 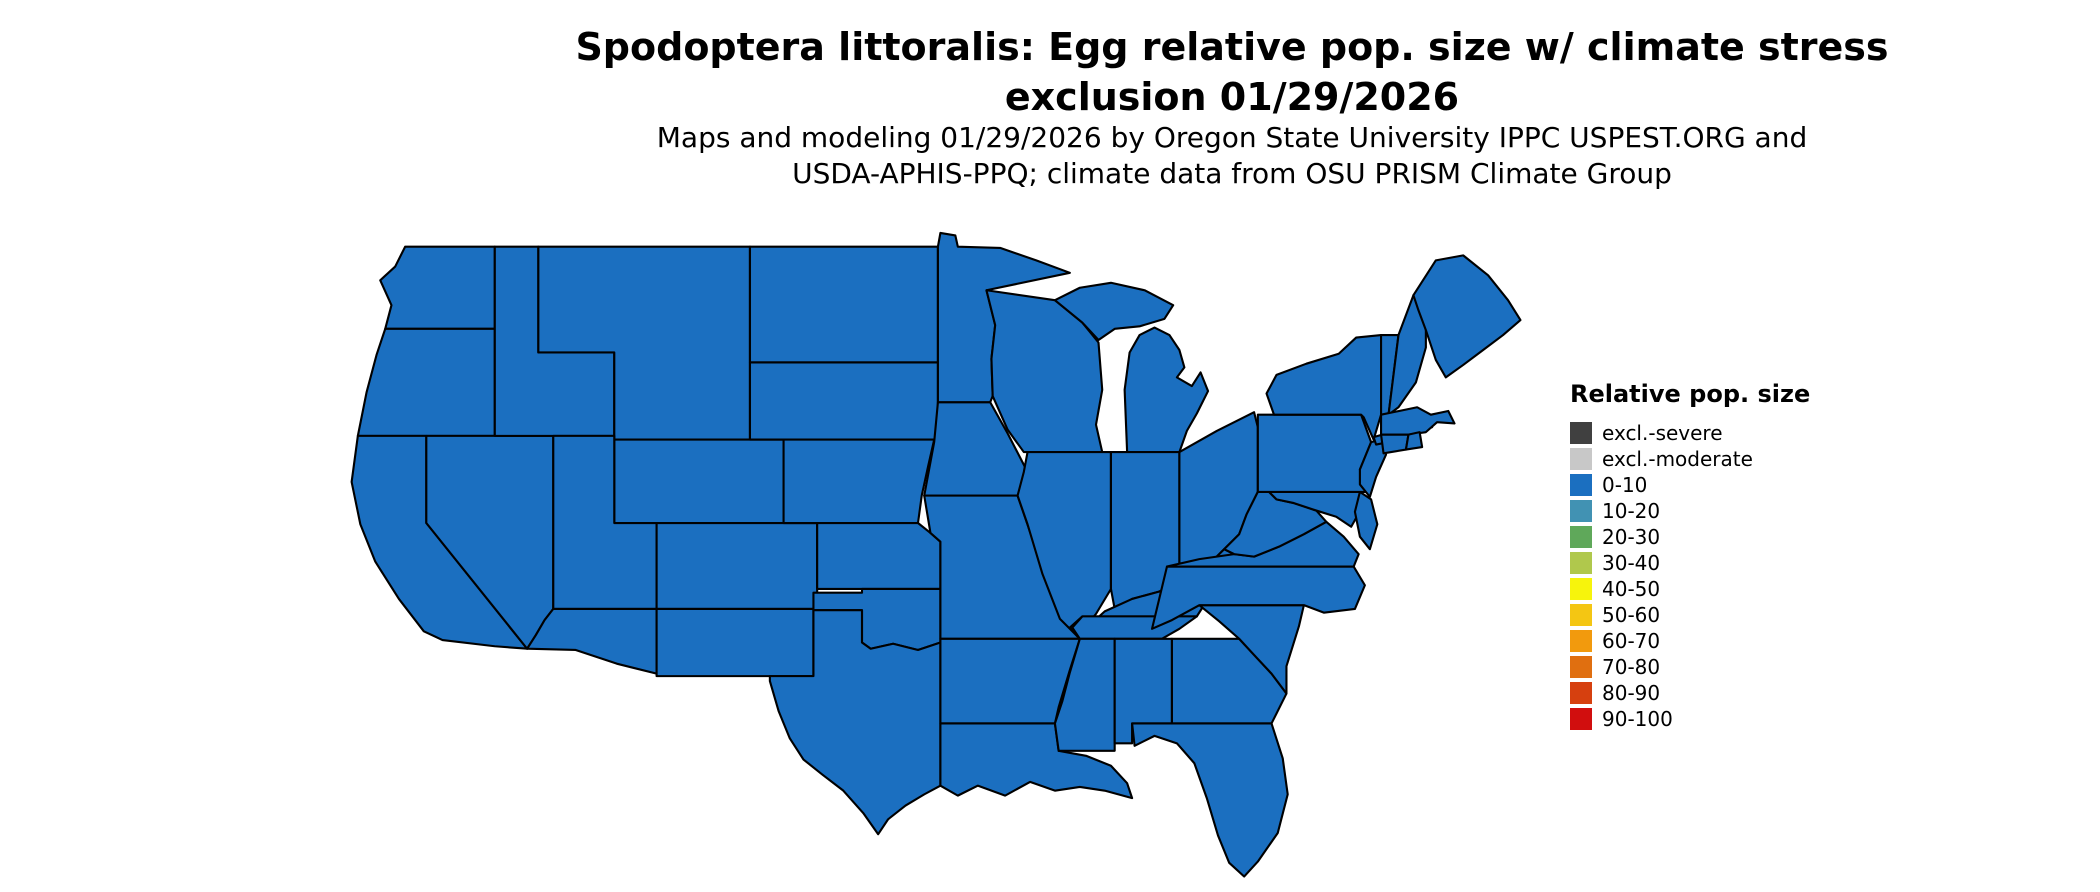 What do you see at coordinates (1395, 444) in the screenshot?
I see `state-connecticut` at bounding box center [1395, 444].